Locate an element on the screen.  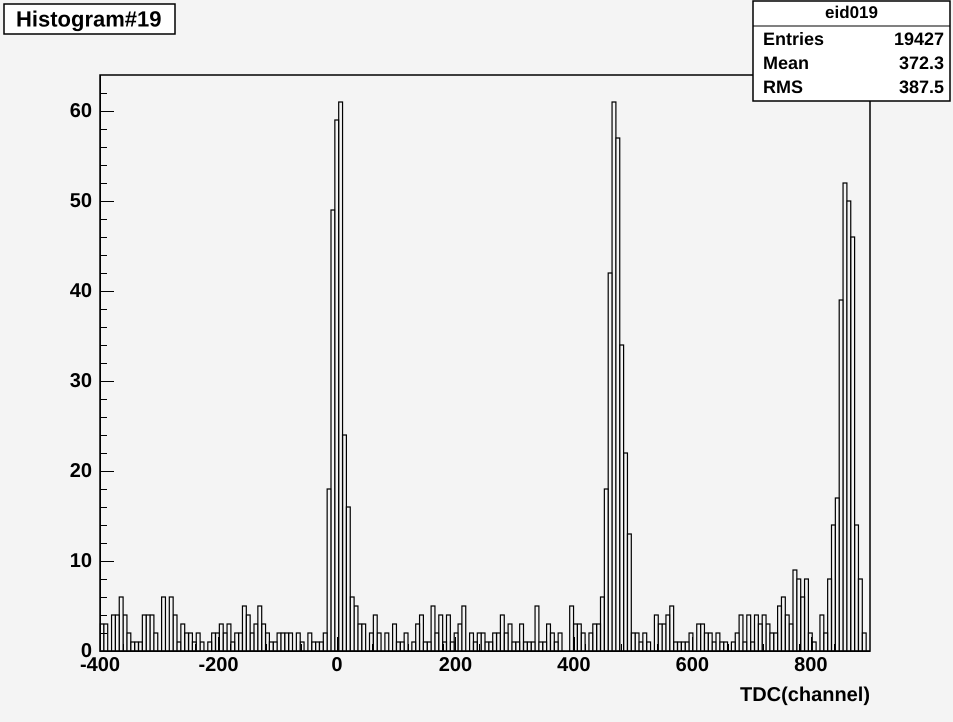
y-tick-label: 20 is located at coordinates (81, 471).